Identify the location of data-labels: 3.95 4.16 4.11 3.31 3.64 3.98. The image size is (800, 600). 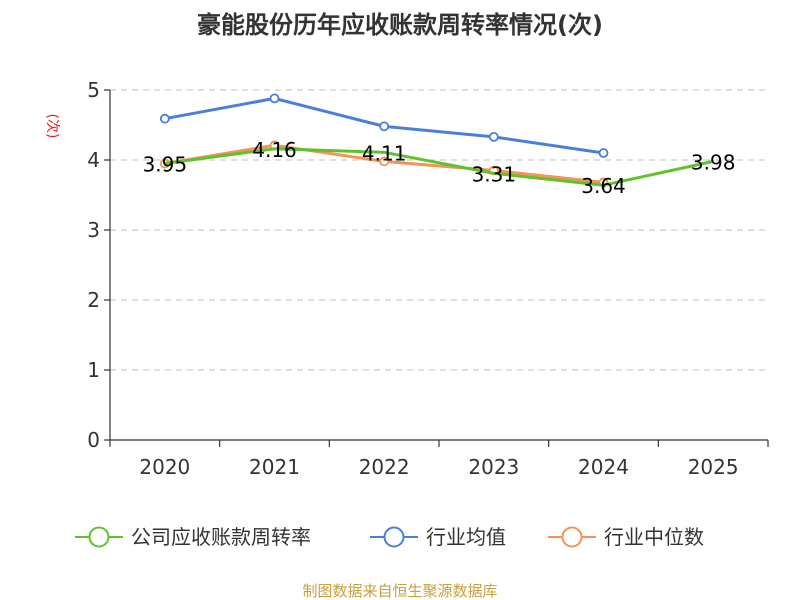
(439, 168).